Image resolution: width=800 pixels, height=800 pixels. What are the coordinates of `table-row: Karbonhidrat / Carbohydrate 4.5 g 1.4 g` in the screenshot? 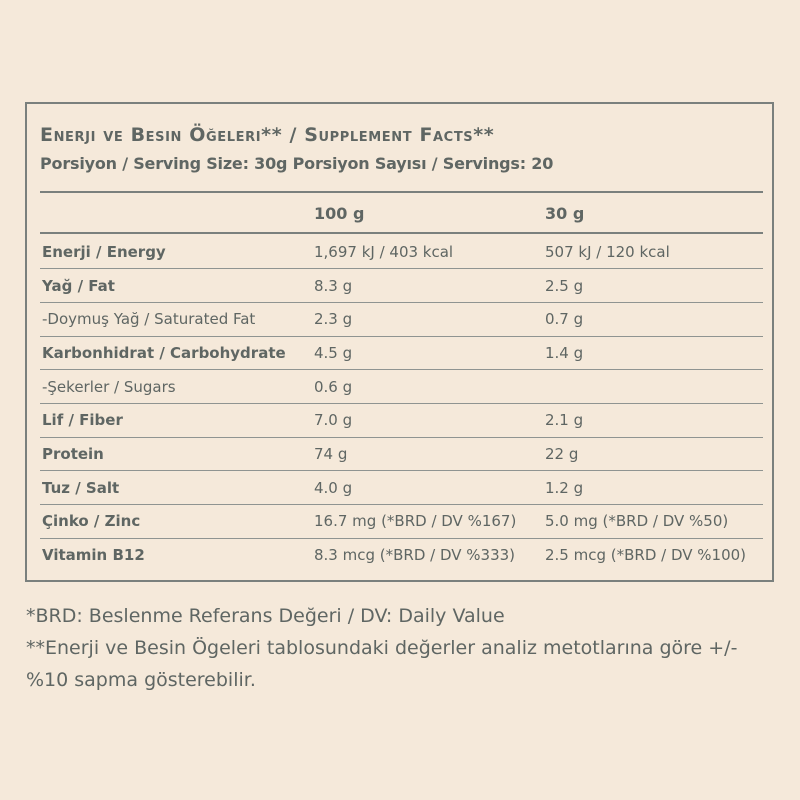 It's located at (401, 353).